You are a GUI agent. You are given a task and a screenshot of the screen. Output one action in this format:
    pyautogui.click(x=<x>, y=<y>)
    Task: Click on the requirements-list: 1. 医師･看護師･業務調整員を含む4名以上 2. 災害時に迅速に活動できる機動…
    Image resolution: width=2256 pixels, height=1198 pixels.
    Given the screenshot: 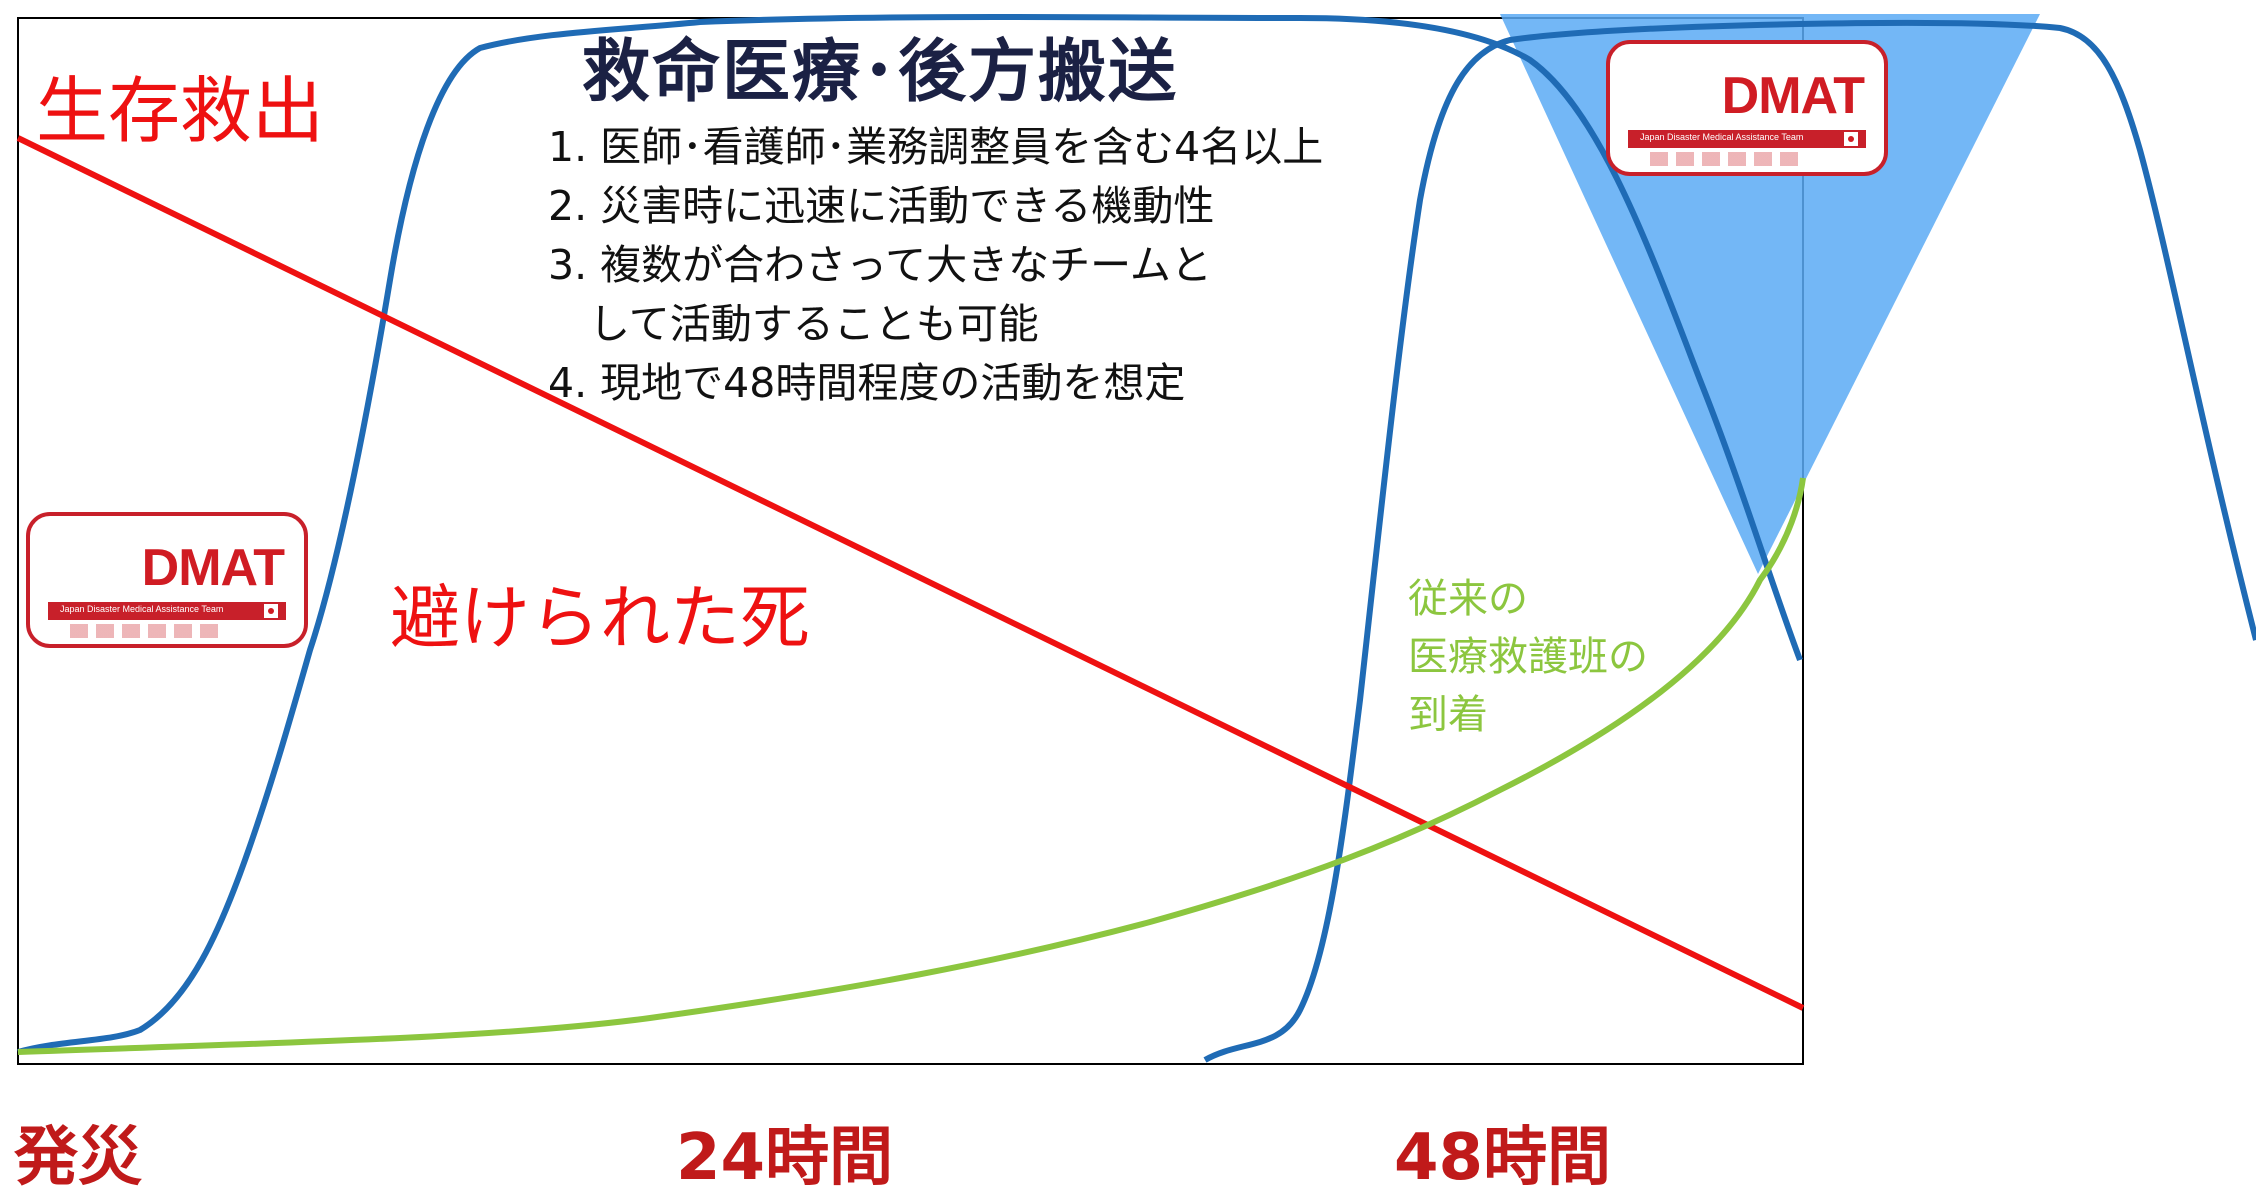 What is the action you would take?
    pyautogui.click(x=935, y=265)
    